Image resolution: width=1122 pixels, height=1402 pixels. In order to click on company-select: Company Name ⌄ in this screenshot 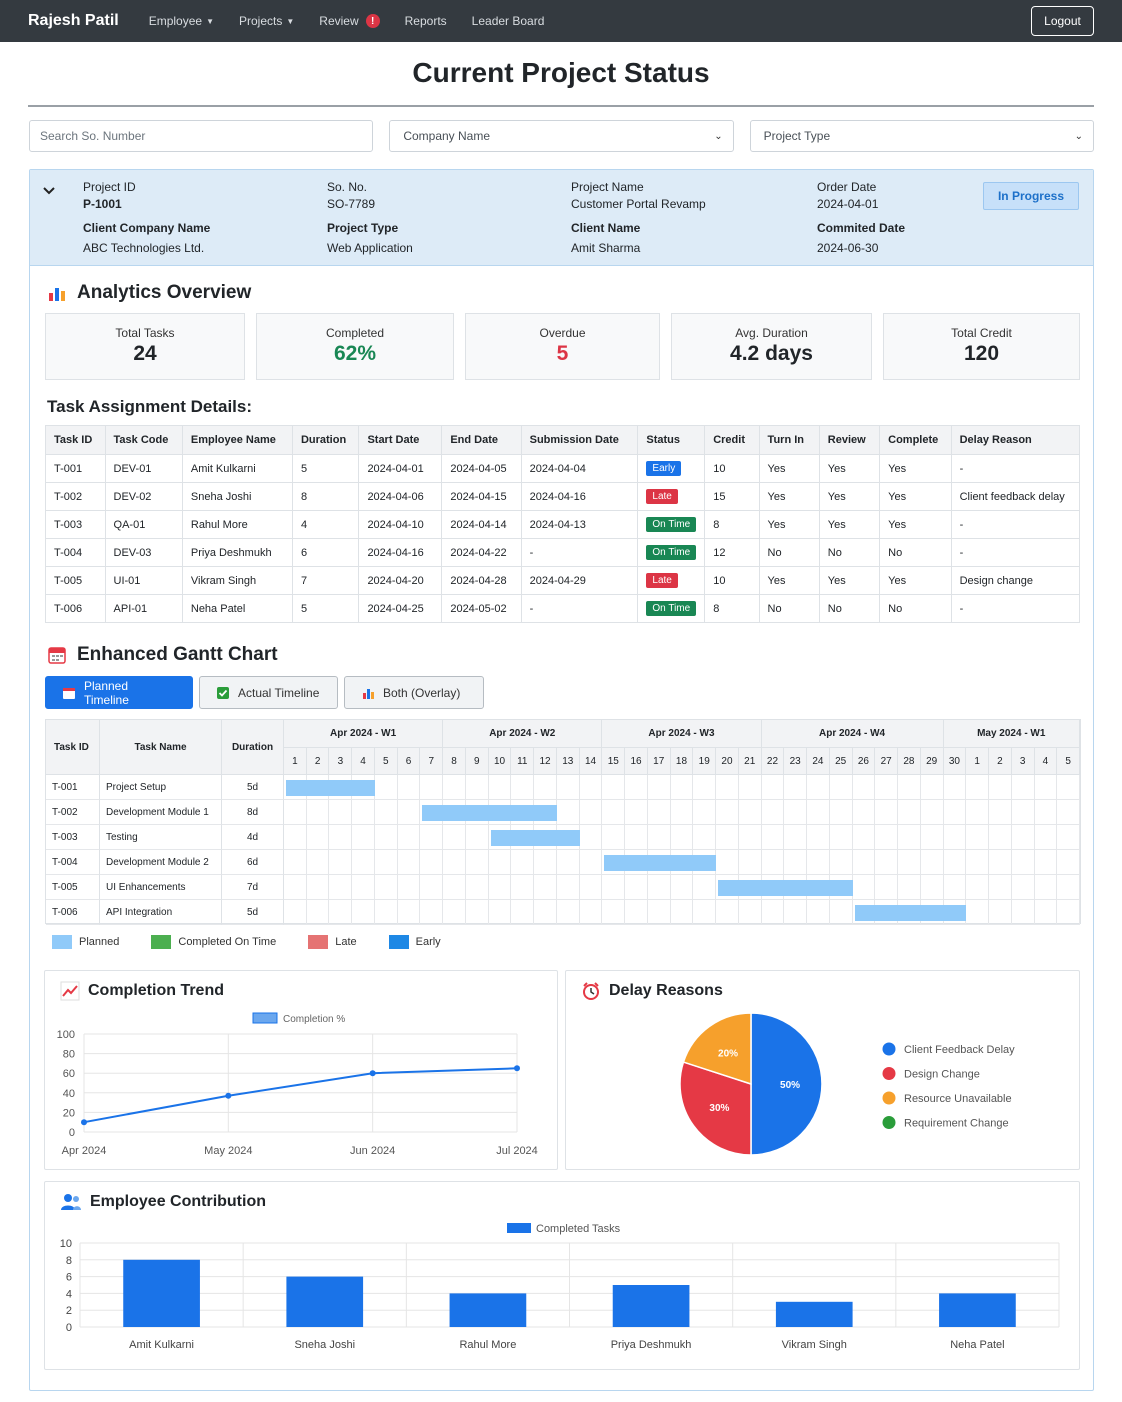, I will do `click(561, 136)`.